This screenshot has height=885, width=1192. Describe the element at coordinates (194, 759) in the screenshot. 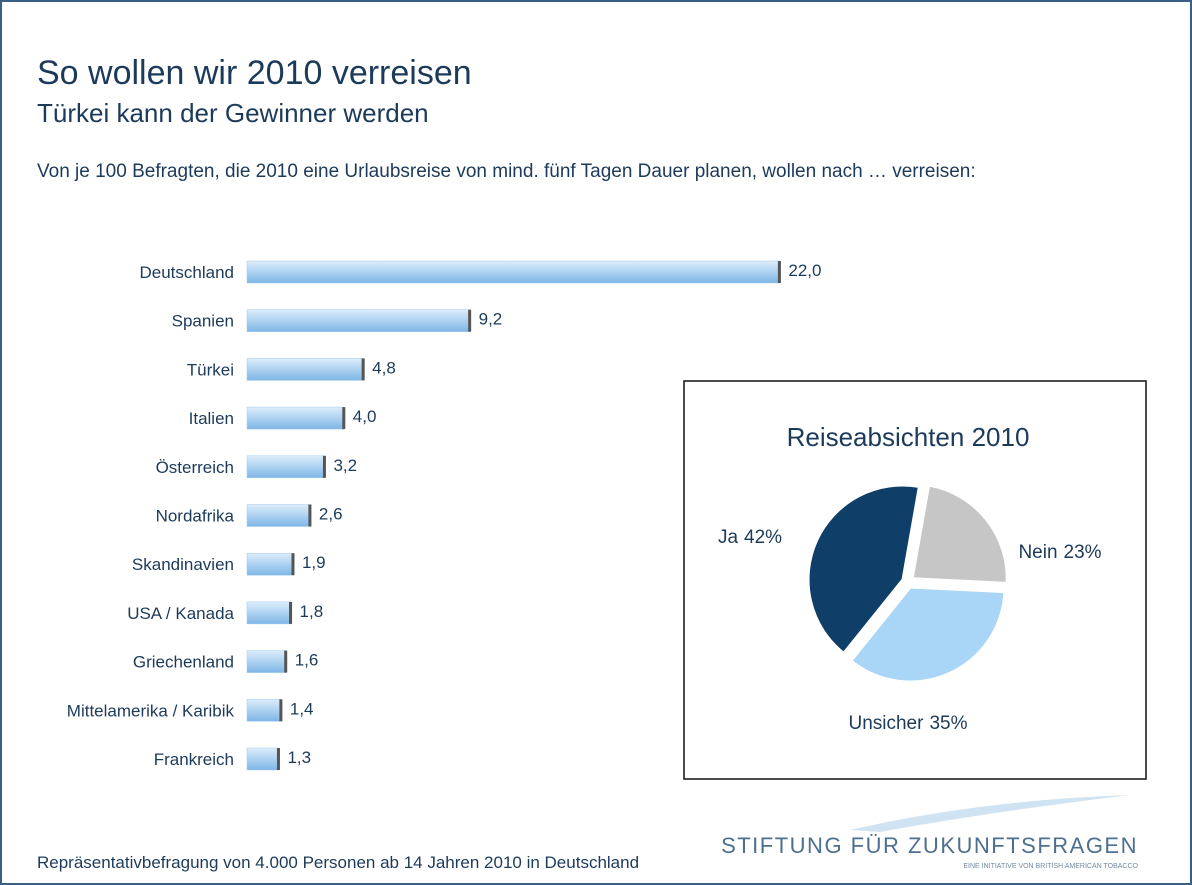

I see `category-label: Frankreich` at that location.